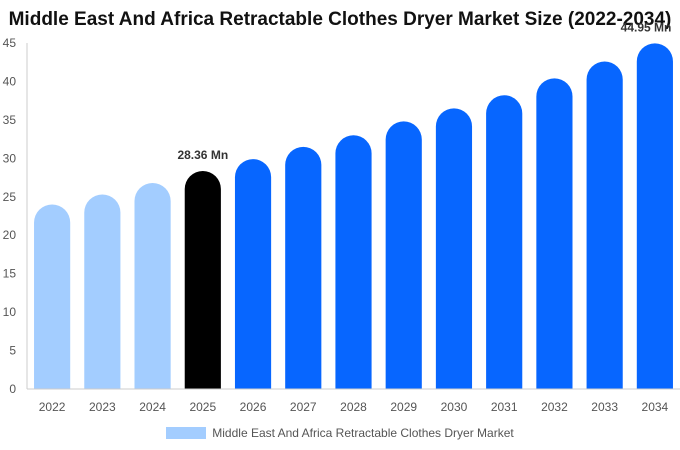 This screenshot has height=450, width=680. Describe the element at coordinates (152, 407) in the screenshot. I see `x-tick-label: 2024` at that location.